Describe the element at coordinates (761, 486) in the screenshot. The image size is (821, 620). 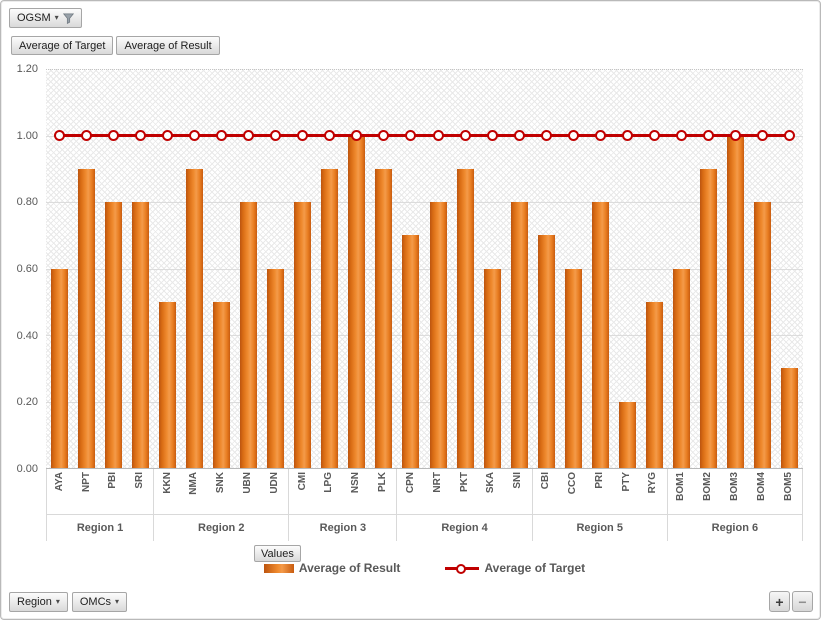
I see `category-label-BOM4: BOM4` at that location.